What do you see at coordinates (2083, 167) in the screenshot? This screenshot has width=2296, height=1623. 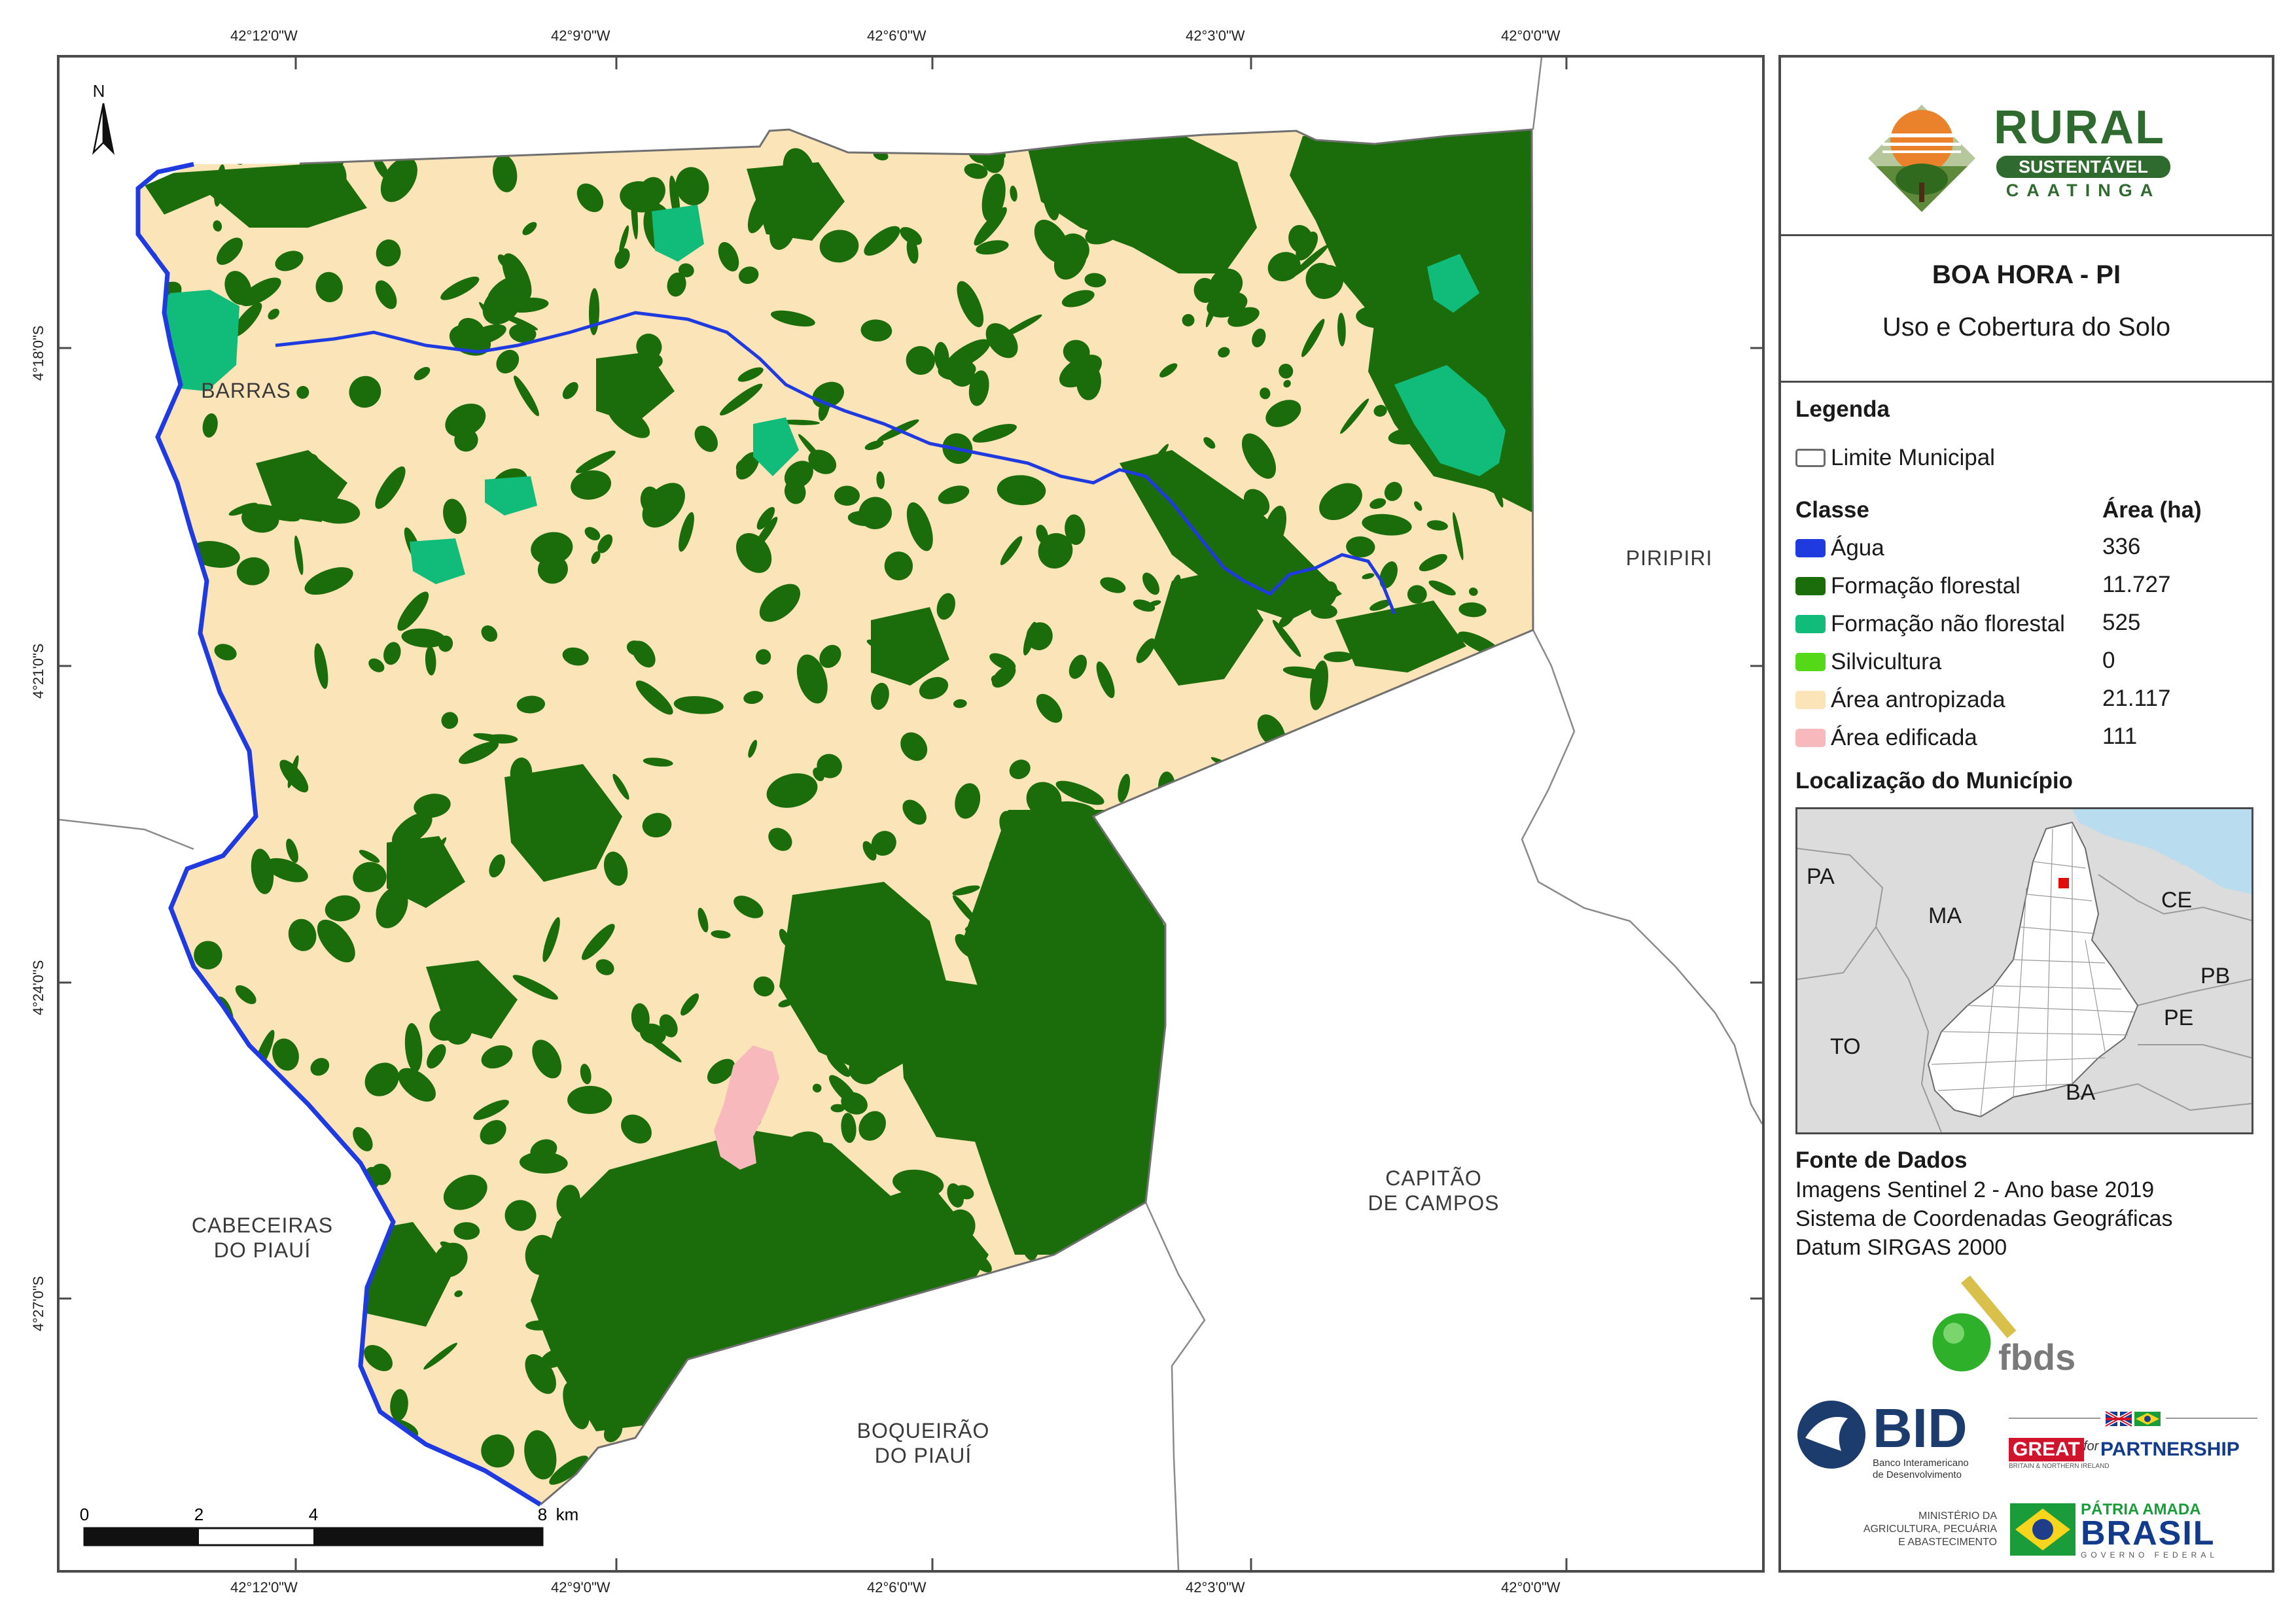 I see `logo-sustentavel: SUSTENTÁVEL` at bounding box center [2083, 167].